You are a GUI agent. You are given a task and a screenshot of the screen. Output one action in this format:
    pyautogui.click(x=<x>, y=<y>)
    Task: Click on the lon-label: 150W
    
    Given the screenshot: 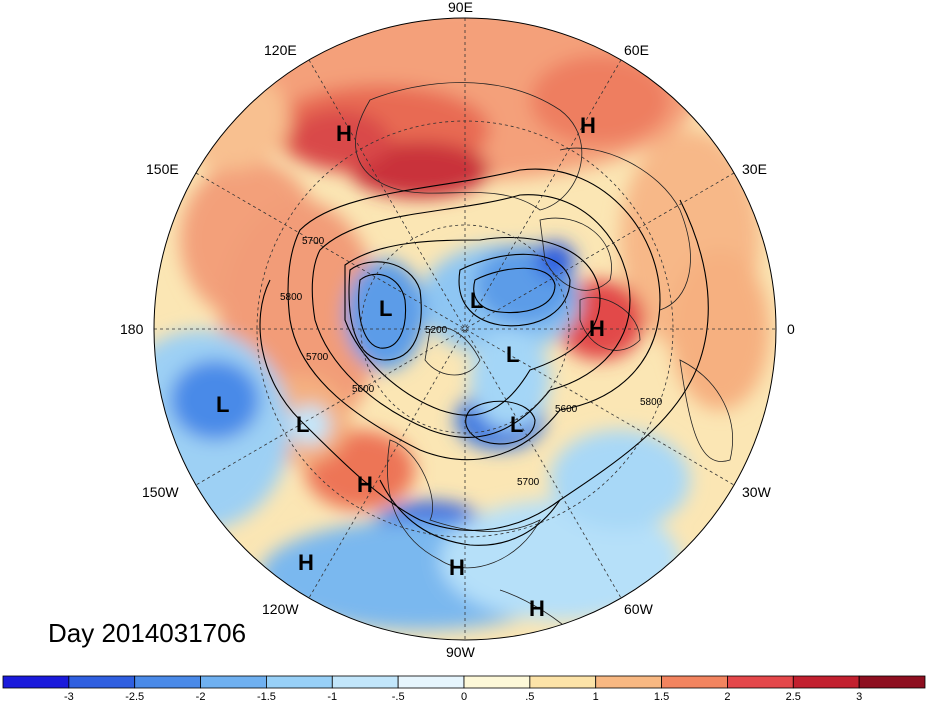 What is the action you would take?
    pyautogui.click(x=160, y=492)
    